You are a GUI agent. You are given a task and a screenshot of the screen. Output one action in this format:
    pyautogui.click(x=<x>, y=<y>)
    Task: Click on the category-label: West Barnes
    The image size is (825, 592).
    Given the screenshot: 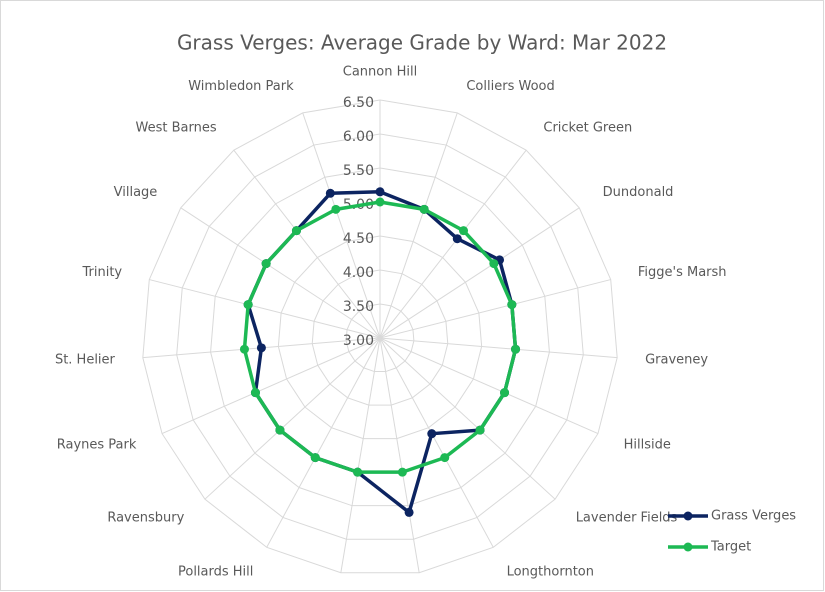 What is the action you would take?
    pyautogui.click(x=176, y=128)
    